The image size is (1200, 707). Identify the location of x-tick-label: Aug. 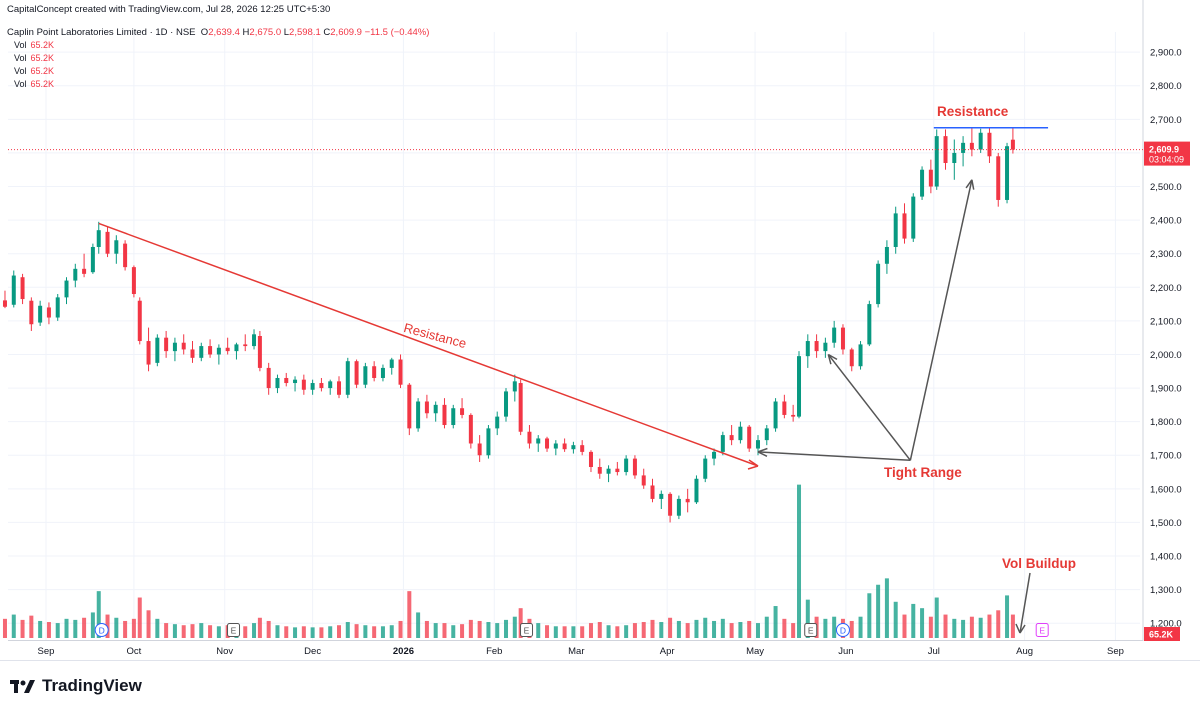
(1024, 651).